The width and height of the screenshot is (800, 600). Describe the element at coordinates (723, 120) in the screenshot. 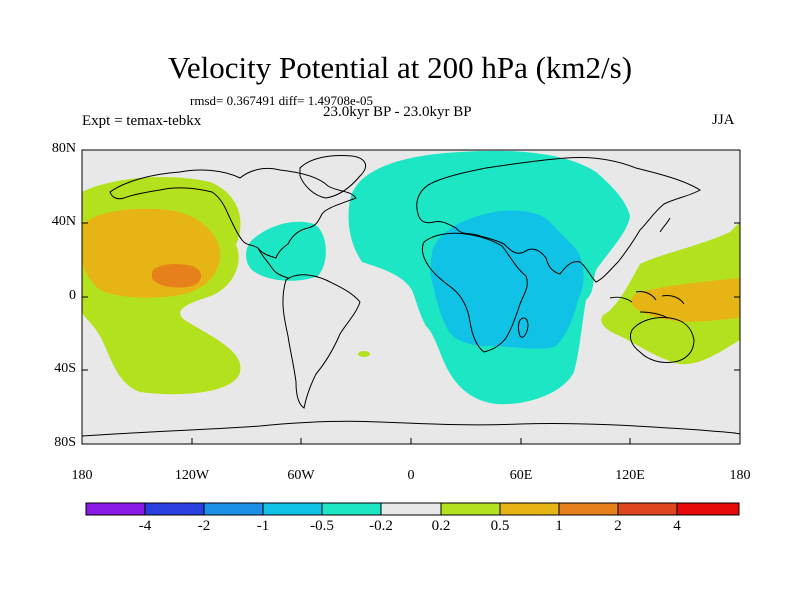

I see `season-label: JJA` at that location.